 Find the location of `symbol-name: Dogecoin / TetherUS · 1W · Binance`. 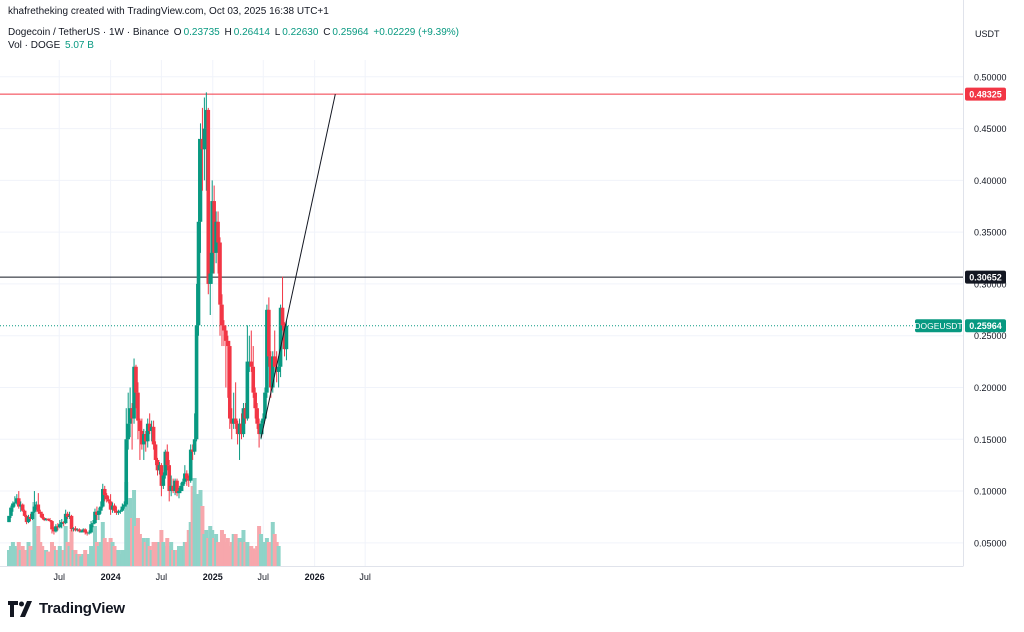

symbol-name: Dogecoin / TetherUS · 1W · Binance is located at coordinates (89, 32).